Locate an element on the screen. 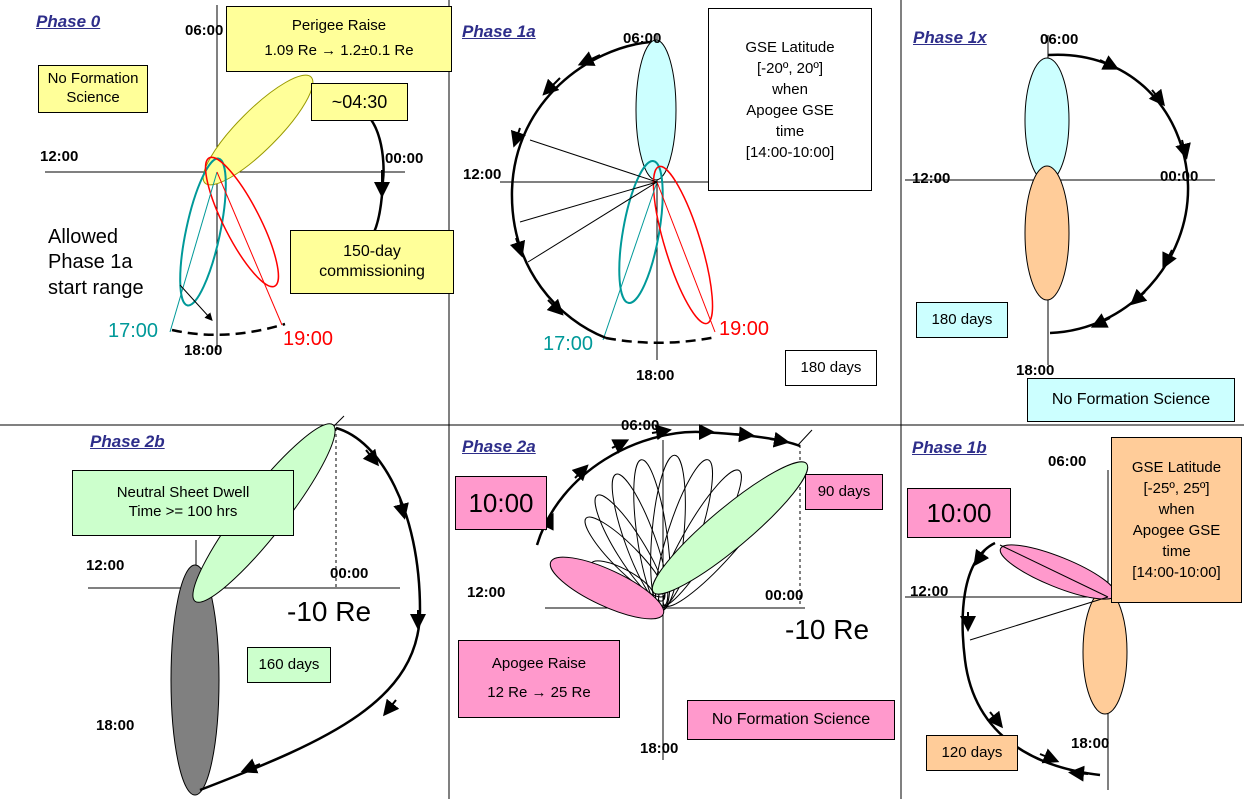  phase1a-days-box: 180 days is located at coordinates (831, 368).